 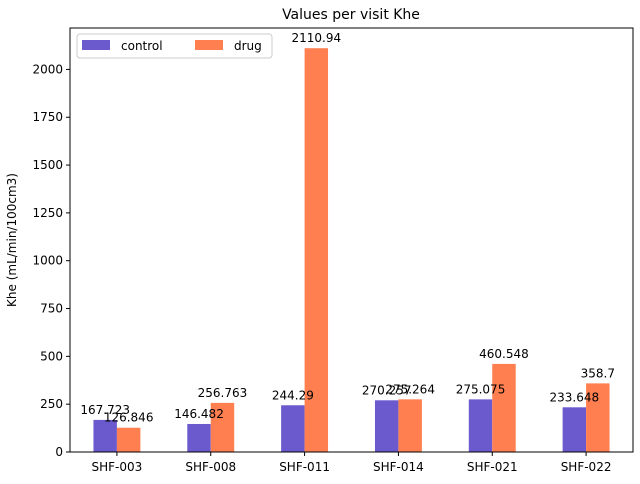 I want to click on x-tick-label: SHF-014, so click(x=398, y=467).